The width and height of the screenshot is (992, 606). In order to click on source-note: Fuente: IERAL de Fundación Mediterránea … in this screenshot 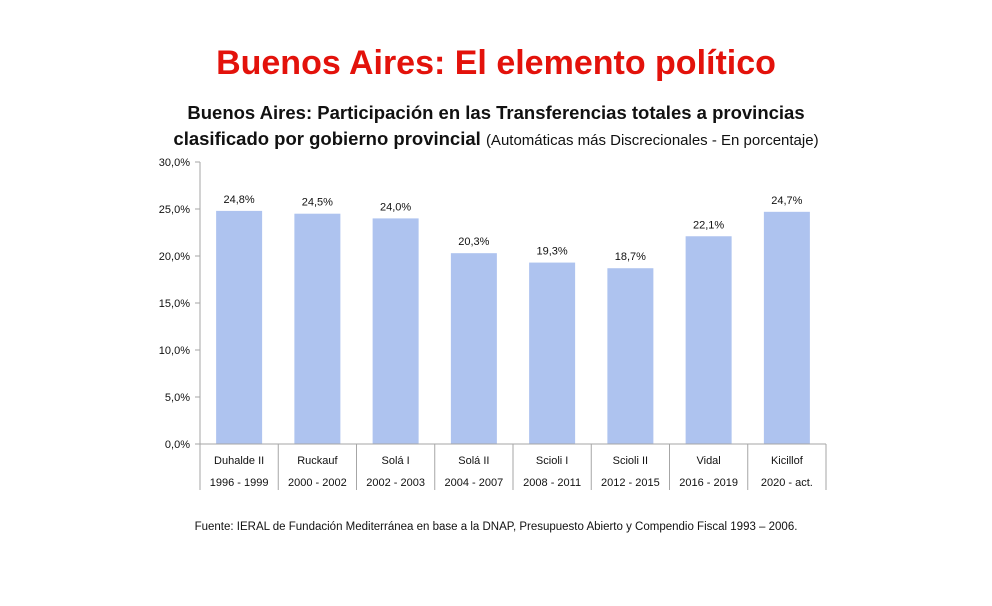, I will do `click(496, 527)`.